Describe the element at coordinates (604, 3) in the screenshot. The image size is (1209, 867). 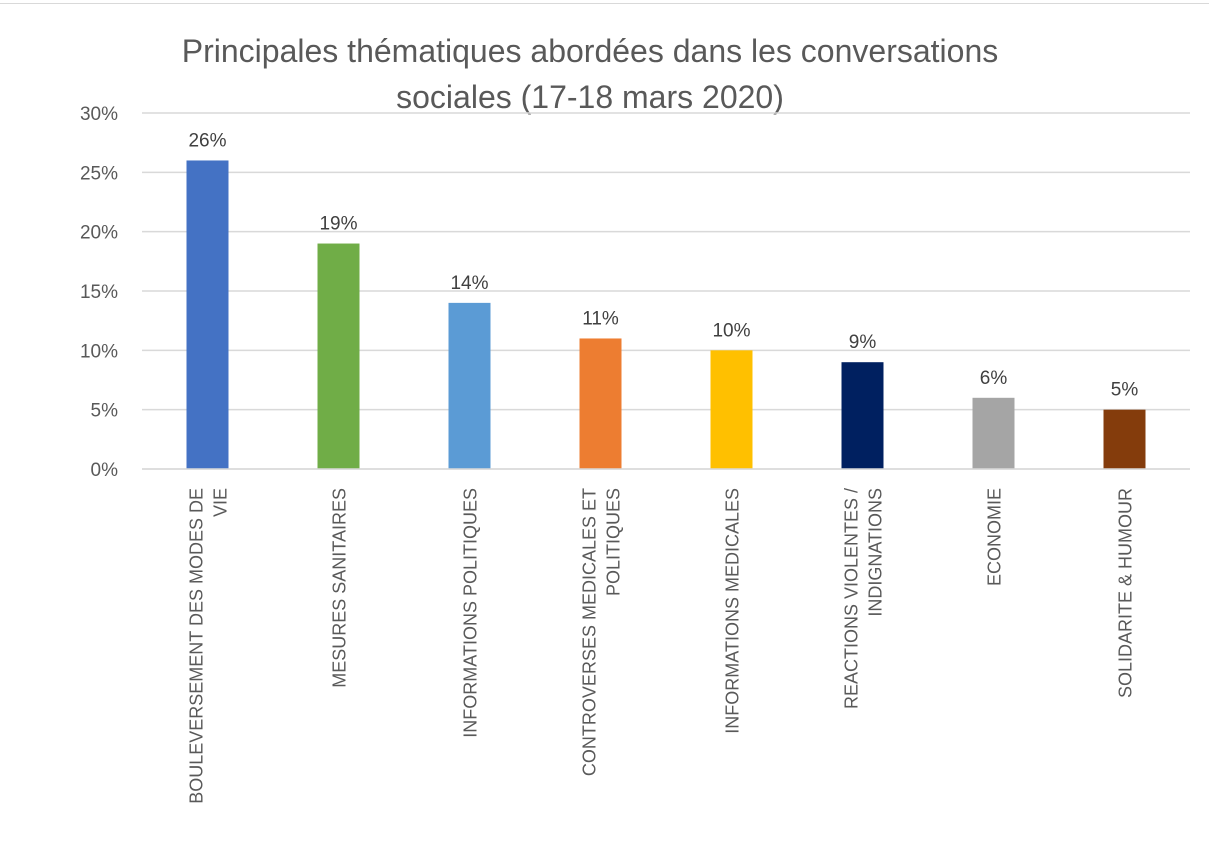
I see `top-divider` at that location.